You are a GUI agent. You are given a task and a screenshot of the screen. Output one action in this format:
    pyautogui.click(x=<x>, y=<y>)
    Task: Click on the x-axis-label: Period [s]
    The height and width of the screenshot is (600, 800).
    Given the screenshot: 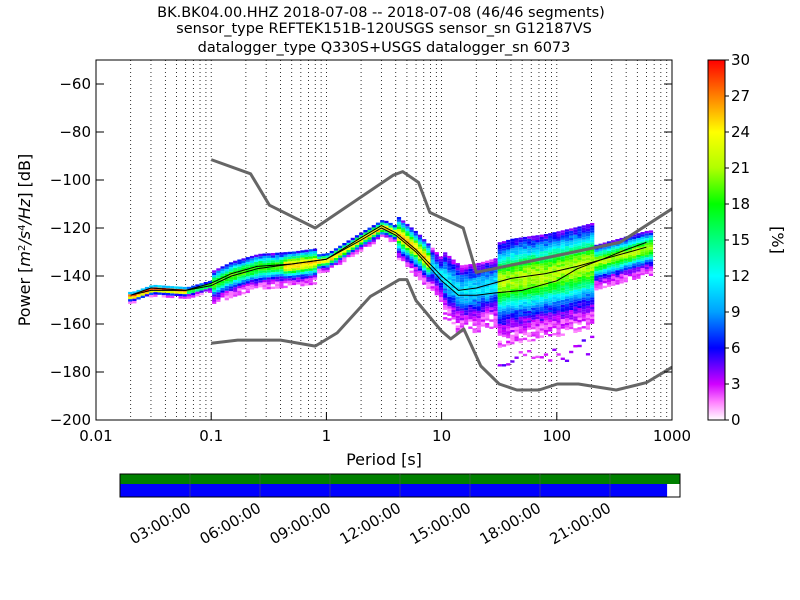 What is the action you would take?
    pyautogui.click(x=384, y=459)
    